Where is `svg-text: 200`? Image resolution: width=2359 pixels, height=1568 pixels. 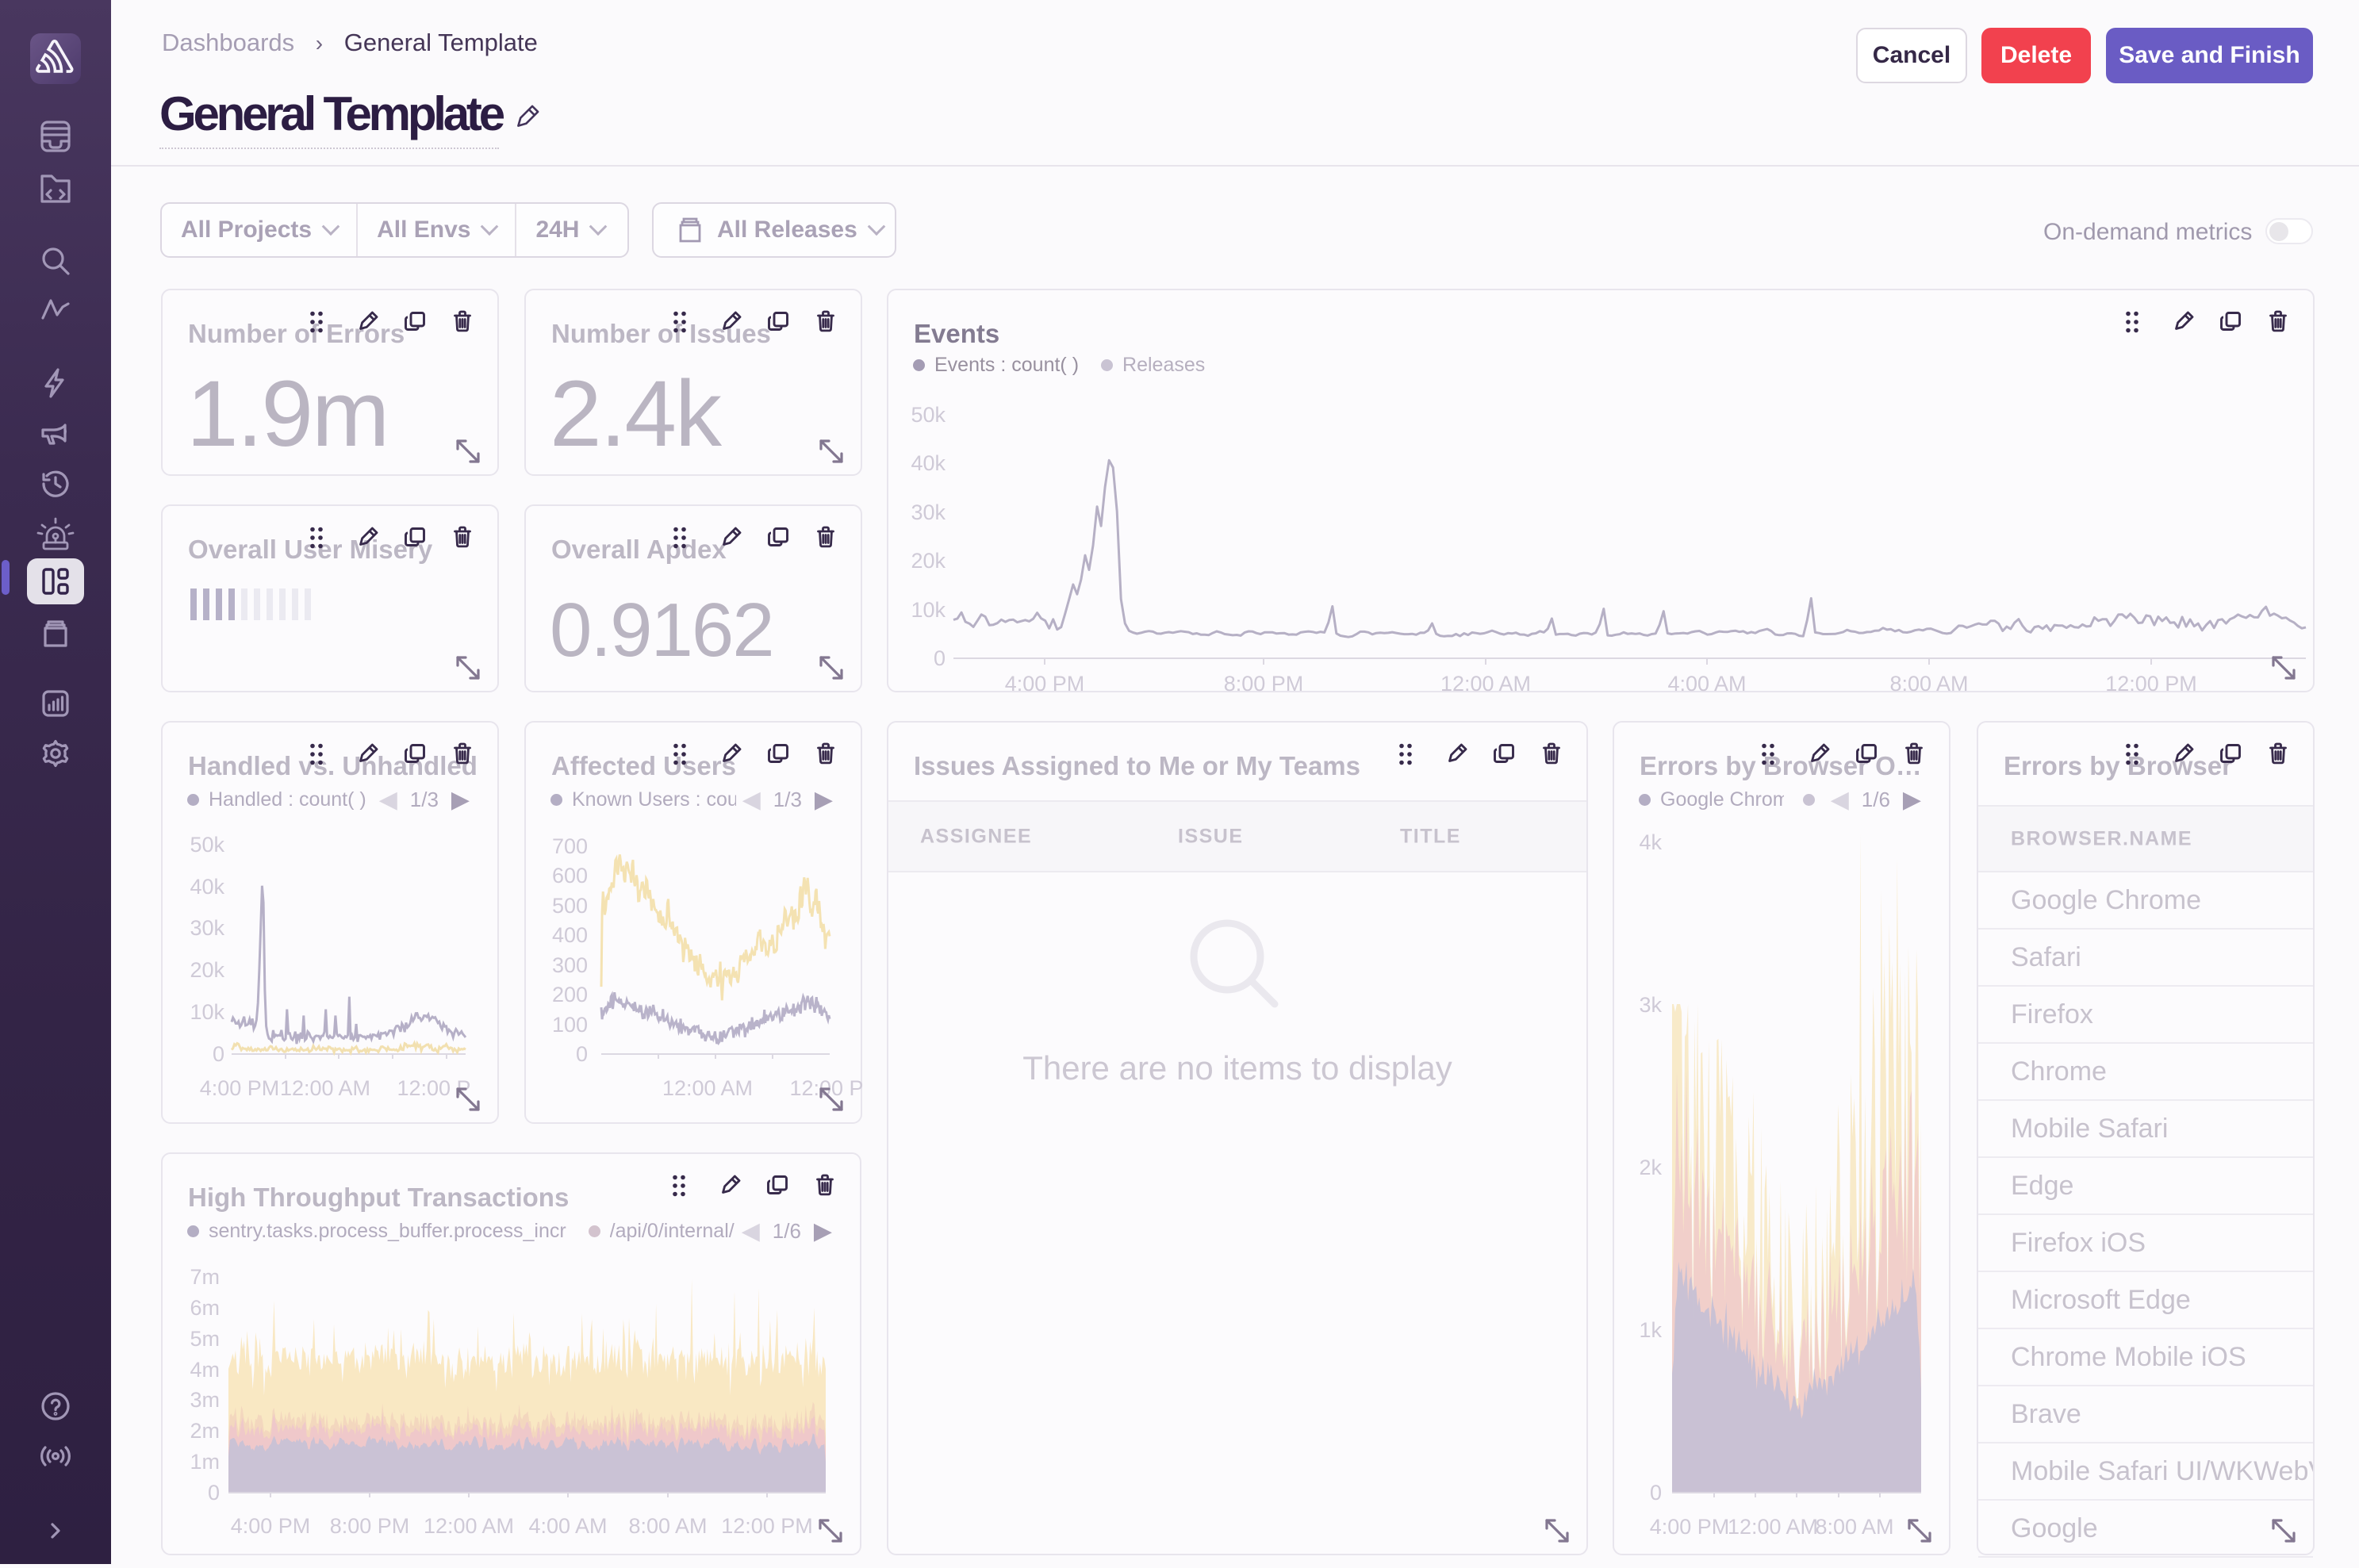 svg-text: 200 is located at coordinates (570, 994).